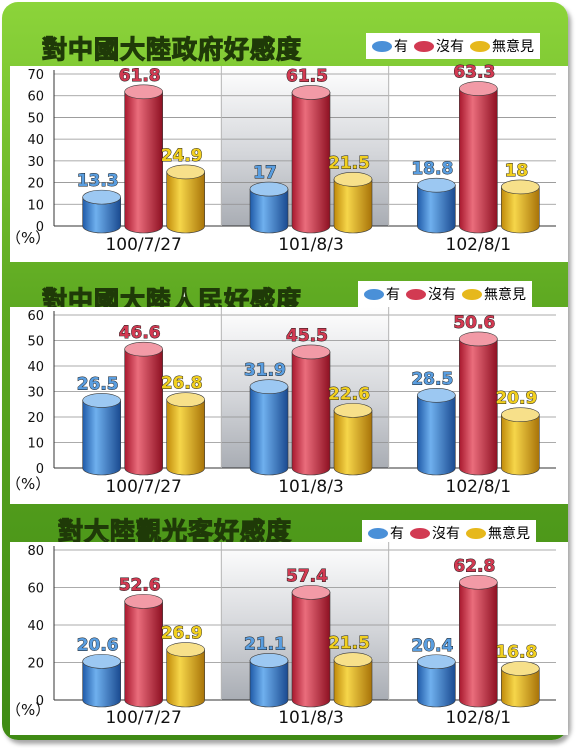 The width and height of the screenshot is (576, 748). I want to click on legend-government: 有 沒有 無意見, so click(453, 46).